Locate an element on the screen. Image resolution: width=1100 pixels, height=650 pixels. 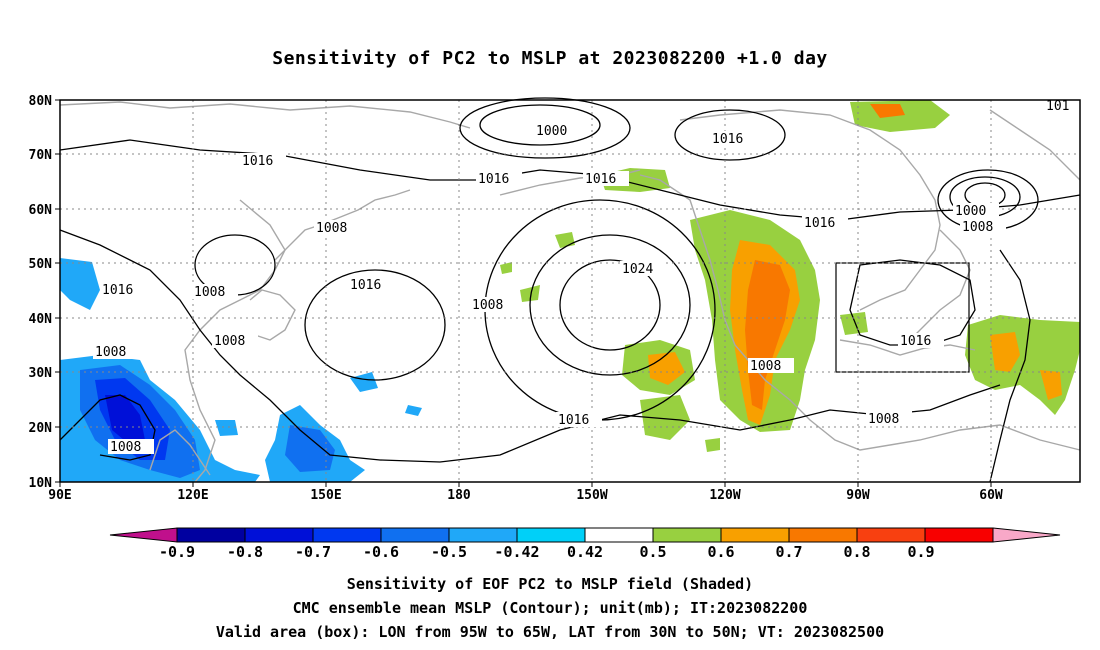
colorbar-label: 0.9 is located at coordinates (920, 552).